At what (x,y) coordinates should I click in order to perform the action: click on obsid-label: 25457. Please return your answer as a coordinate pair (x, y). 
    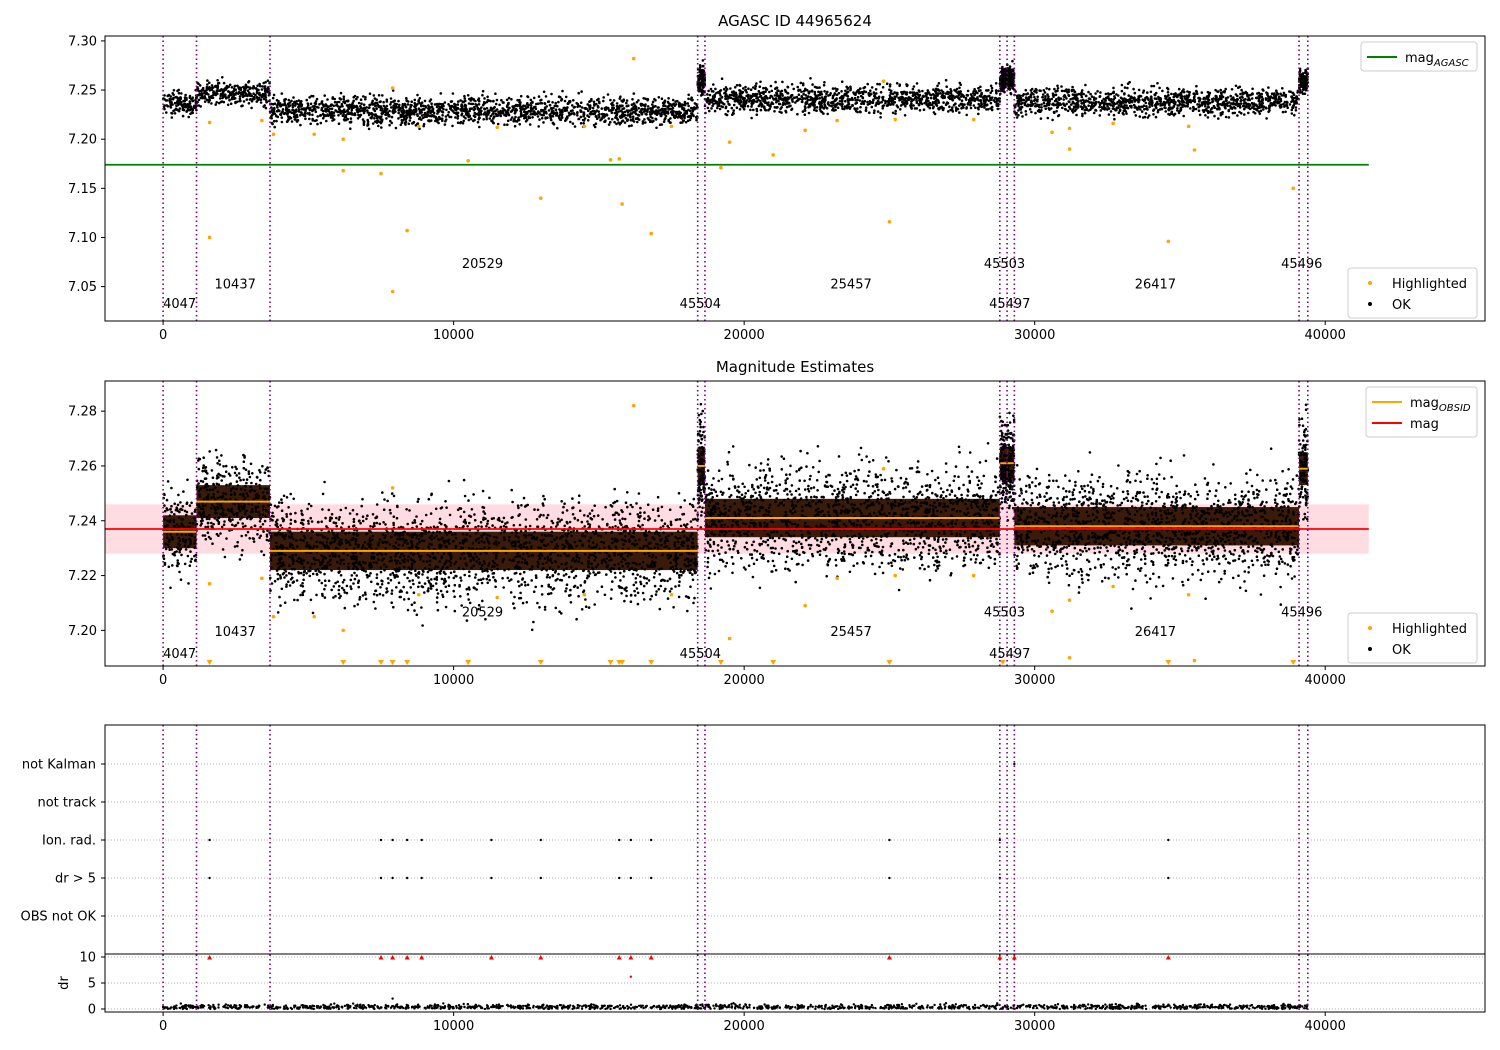
    Looking at the image, I should click on (850, 285).